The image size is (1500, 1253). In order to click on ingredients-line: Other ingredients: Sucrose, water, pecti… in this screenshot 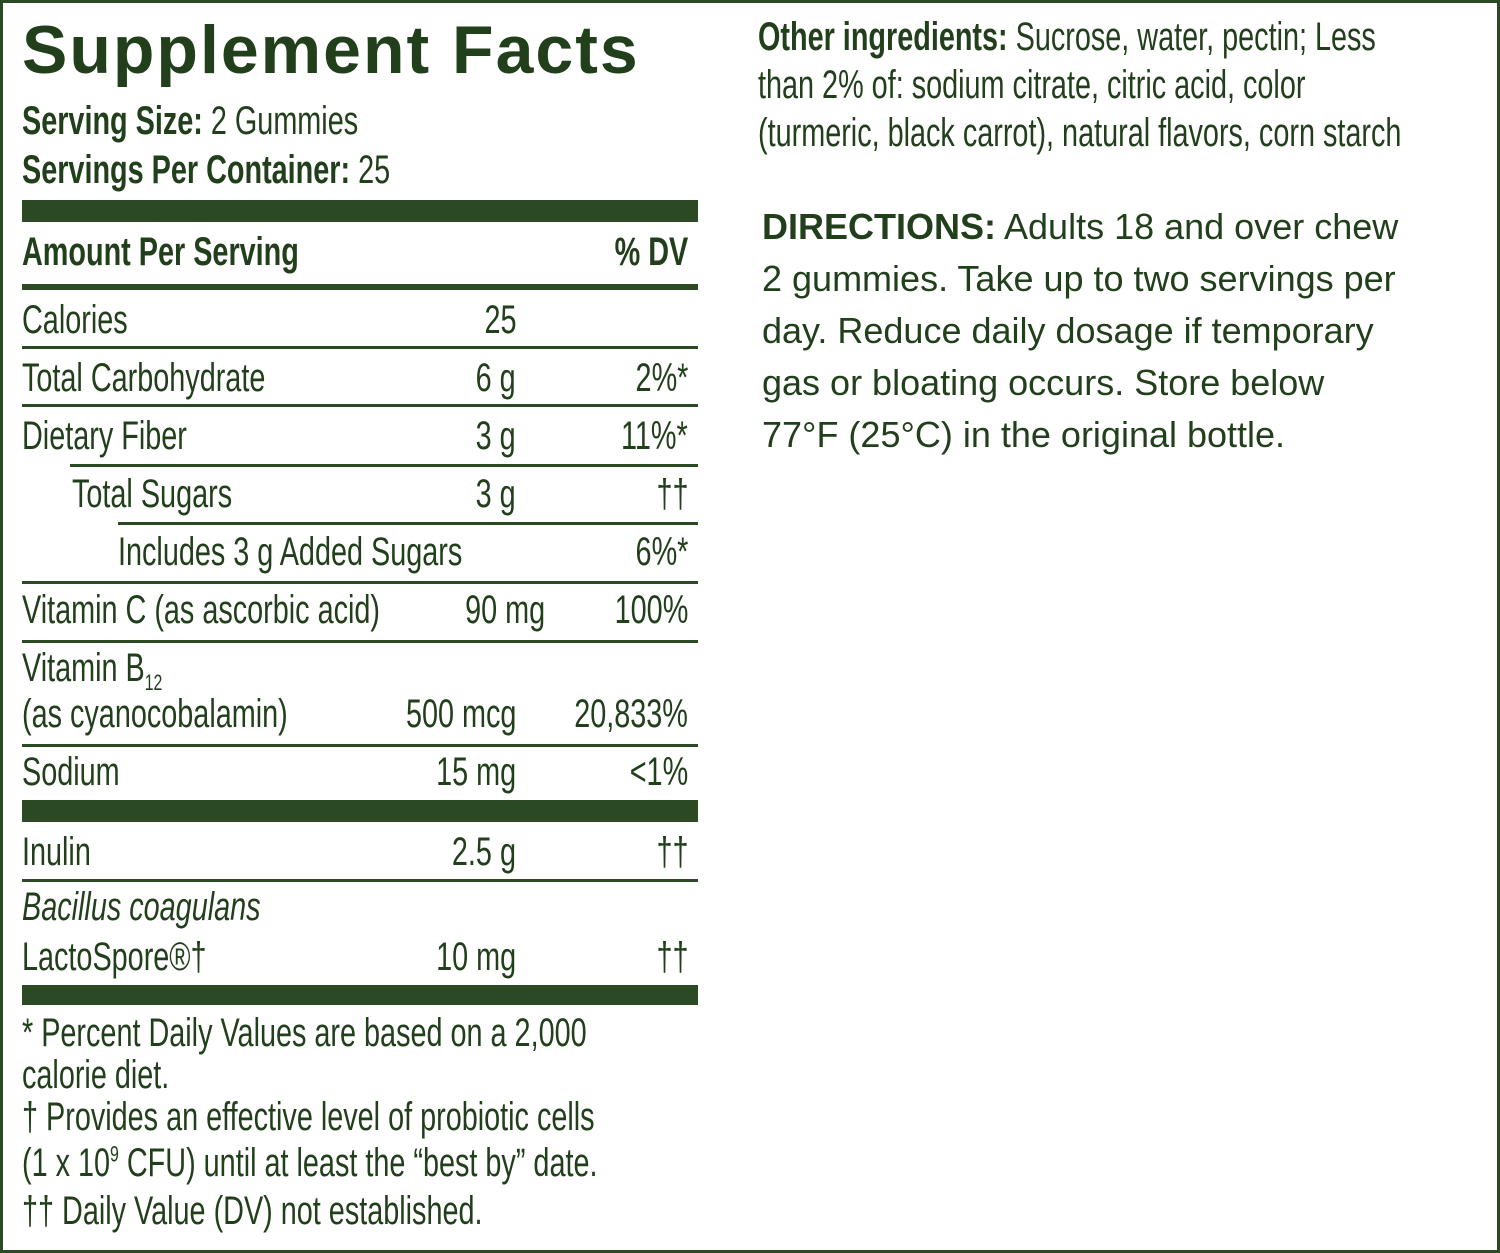, I will do `click(1067, 37)`.